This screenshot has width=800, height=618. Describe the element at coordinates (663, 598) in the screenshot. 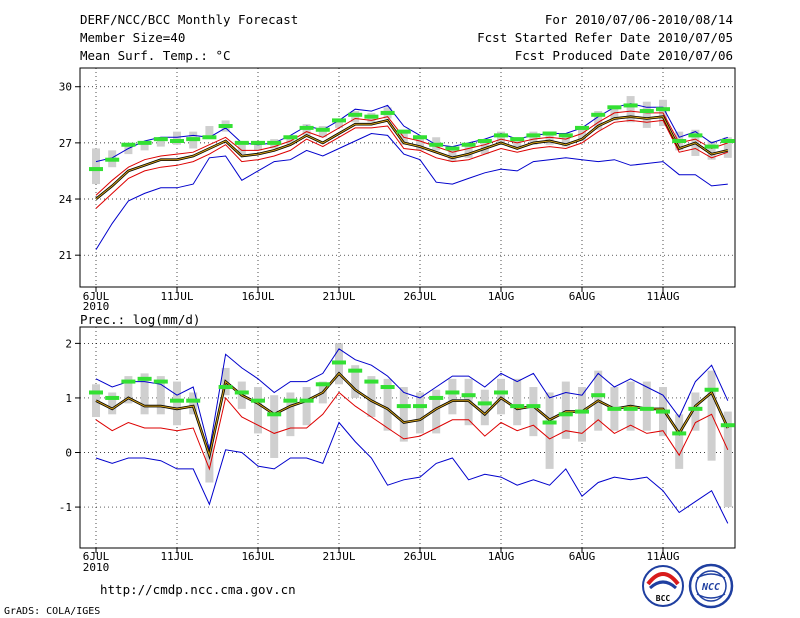

I see `bcc-logo-text: BCC` at that location.